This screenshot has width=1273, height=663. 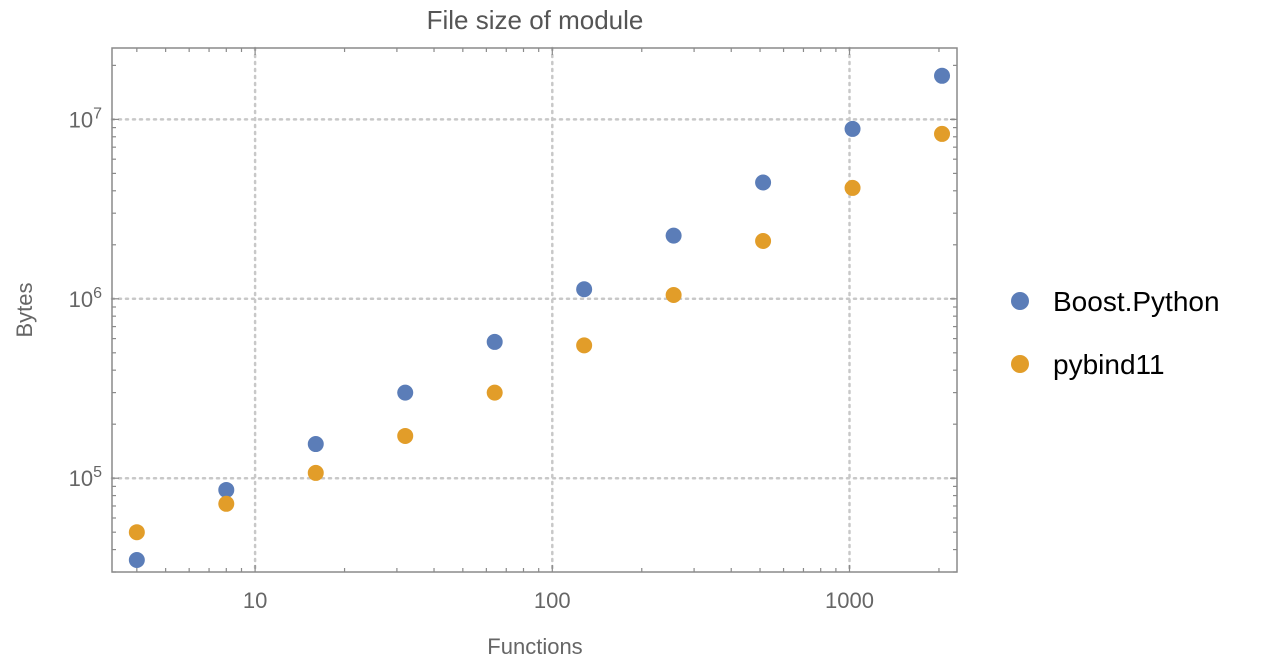 What do you see at coordinates (1109, 364) in the screenshot?
I see `legend-label: pybind11` at bounding box center [1109, 364].